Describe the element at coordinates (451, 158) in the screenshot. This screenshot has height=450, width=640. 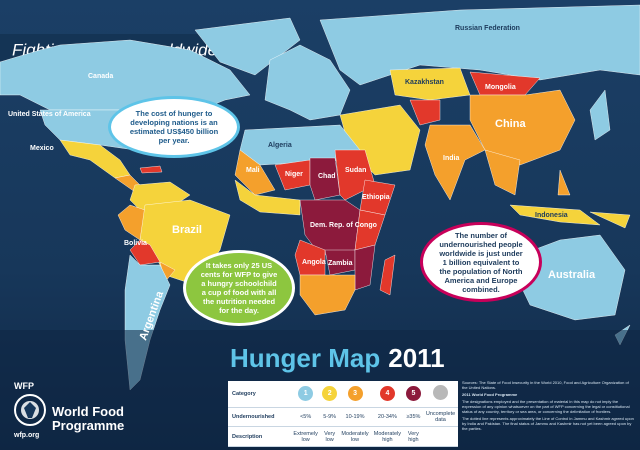
I see `country-label: India` at that location.